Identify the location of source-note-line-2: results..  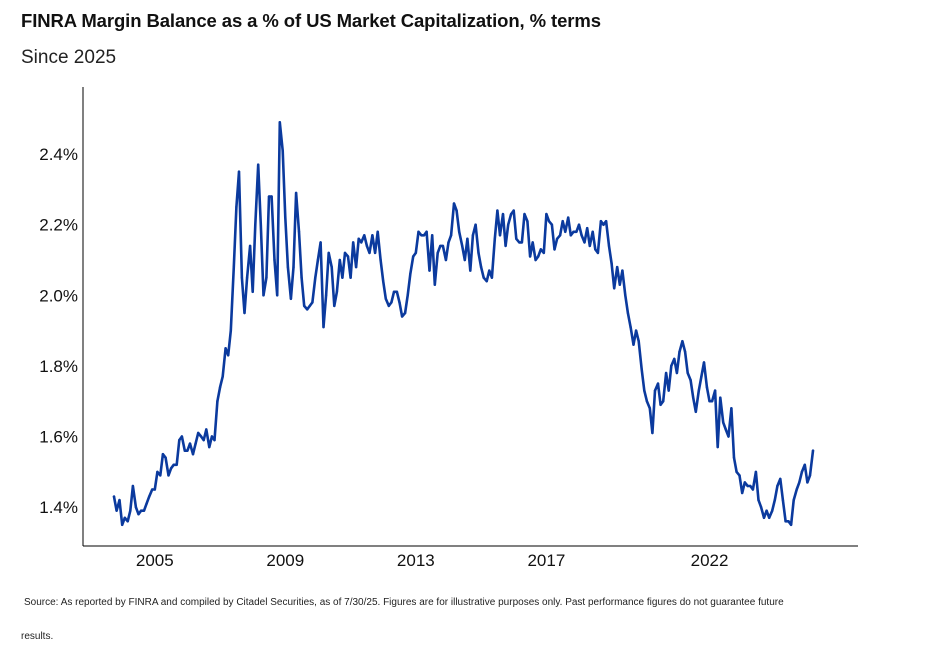
(37, 636).